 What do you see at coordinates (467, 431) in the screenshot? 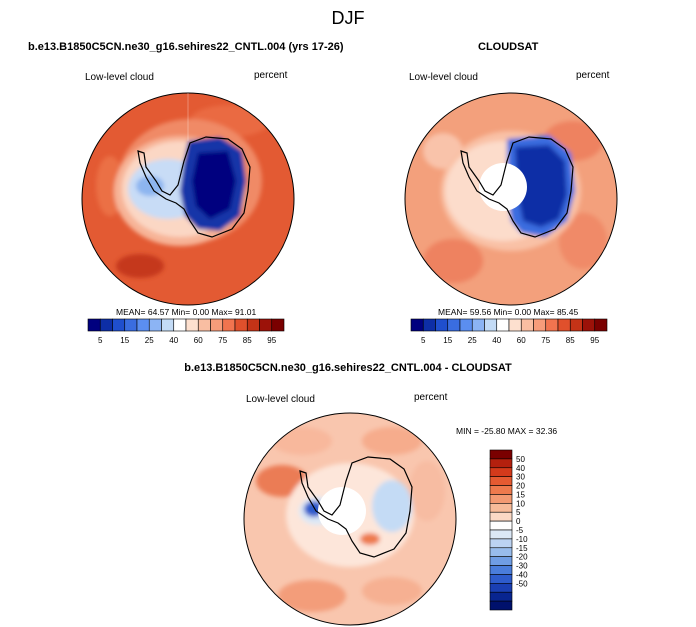
I see `panel3-min-label: MIN =` at bounding box center [467, 431].